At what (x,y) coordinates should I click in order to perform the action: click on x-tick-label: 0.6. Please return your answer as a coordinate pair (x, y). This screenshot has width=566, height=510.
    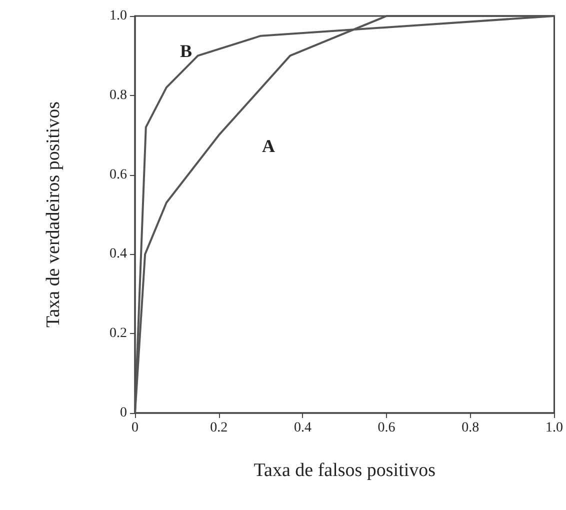
    Looking at the image, I should click on (387, 428).